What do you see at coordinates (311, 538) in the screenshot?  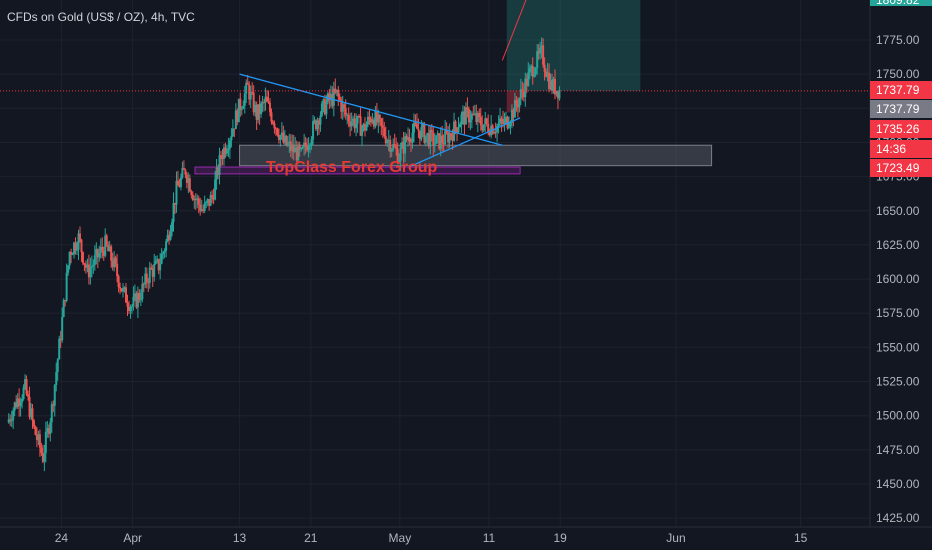 I see `time-tick-label: 21` at bounding box center [311, 538].